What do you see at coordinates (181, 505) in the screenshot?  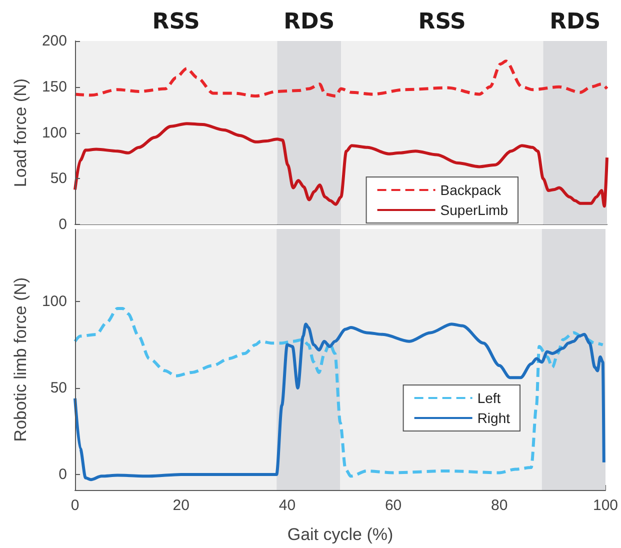 I see `x-tick-label: 20` at bounding box center [181, 505].